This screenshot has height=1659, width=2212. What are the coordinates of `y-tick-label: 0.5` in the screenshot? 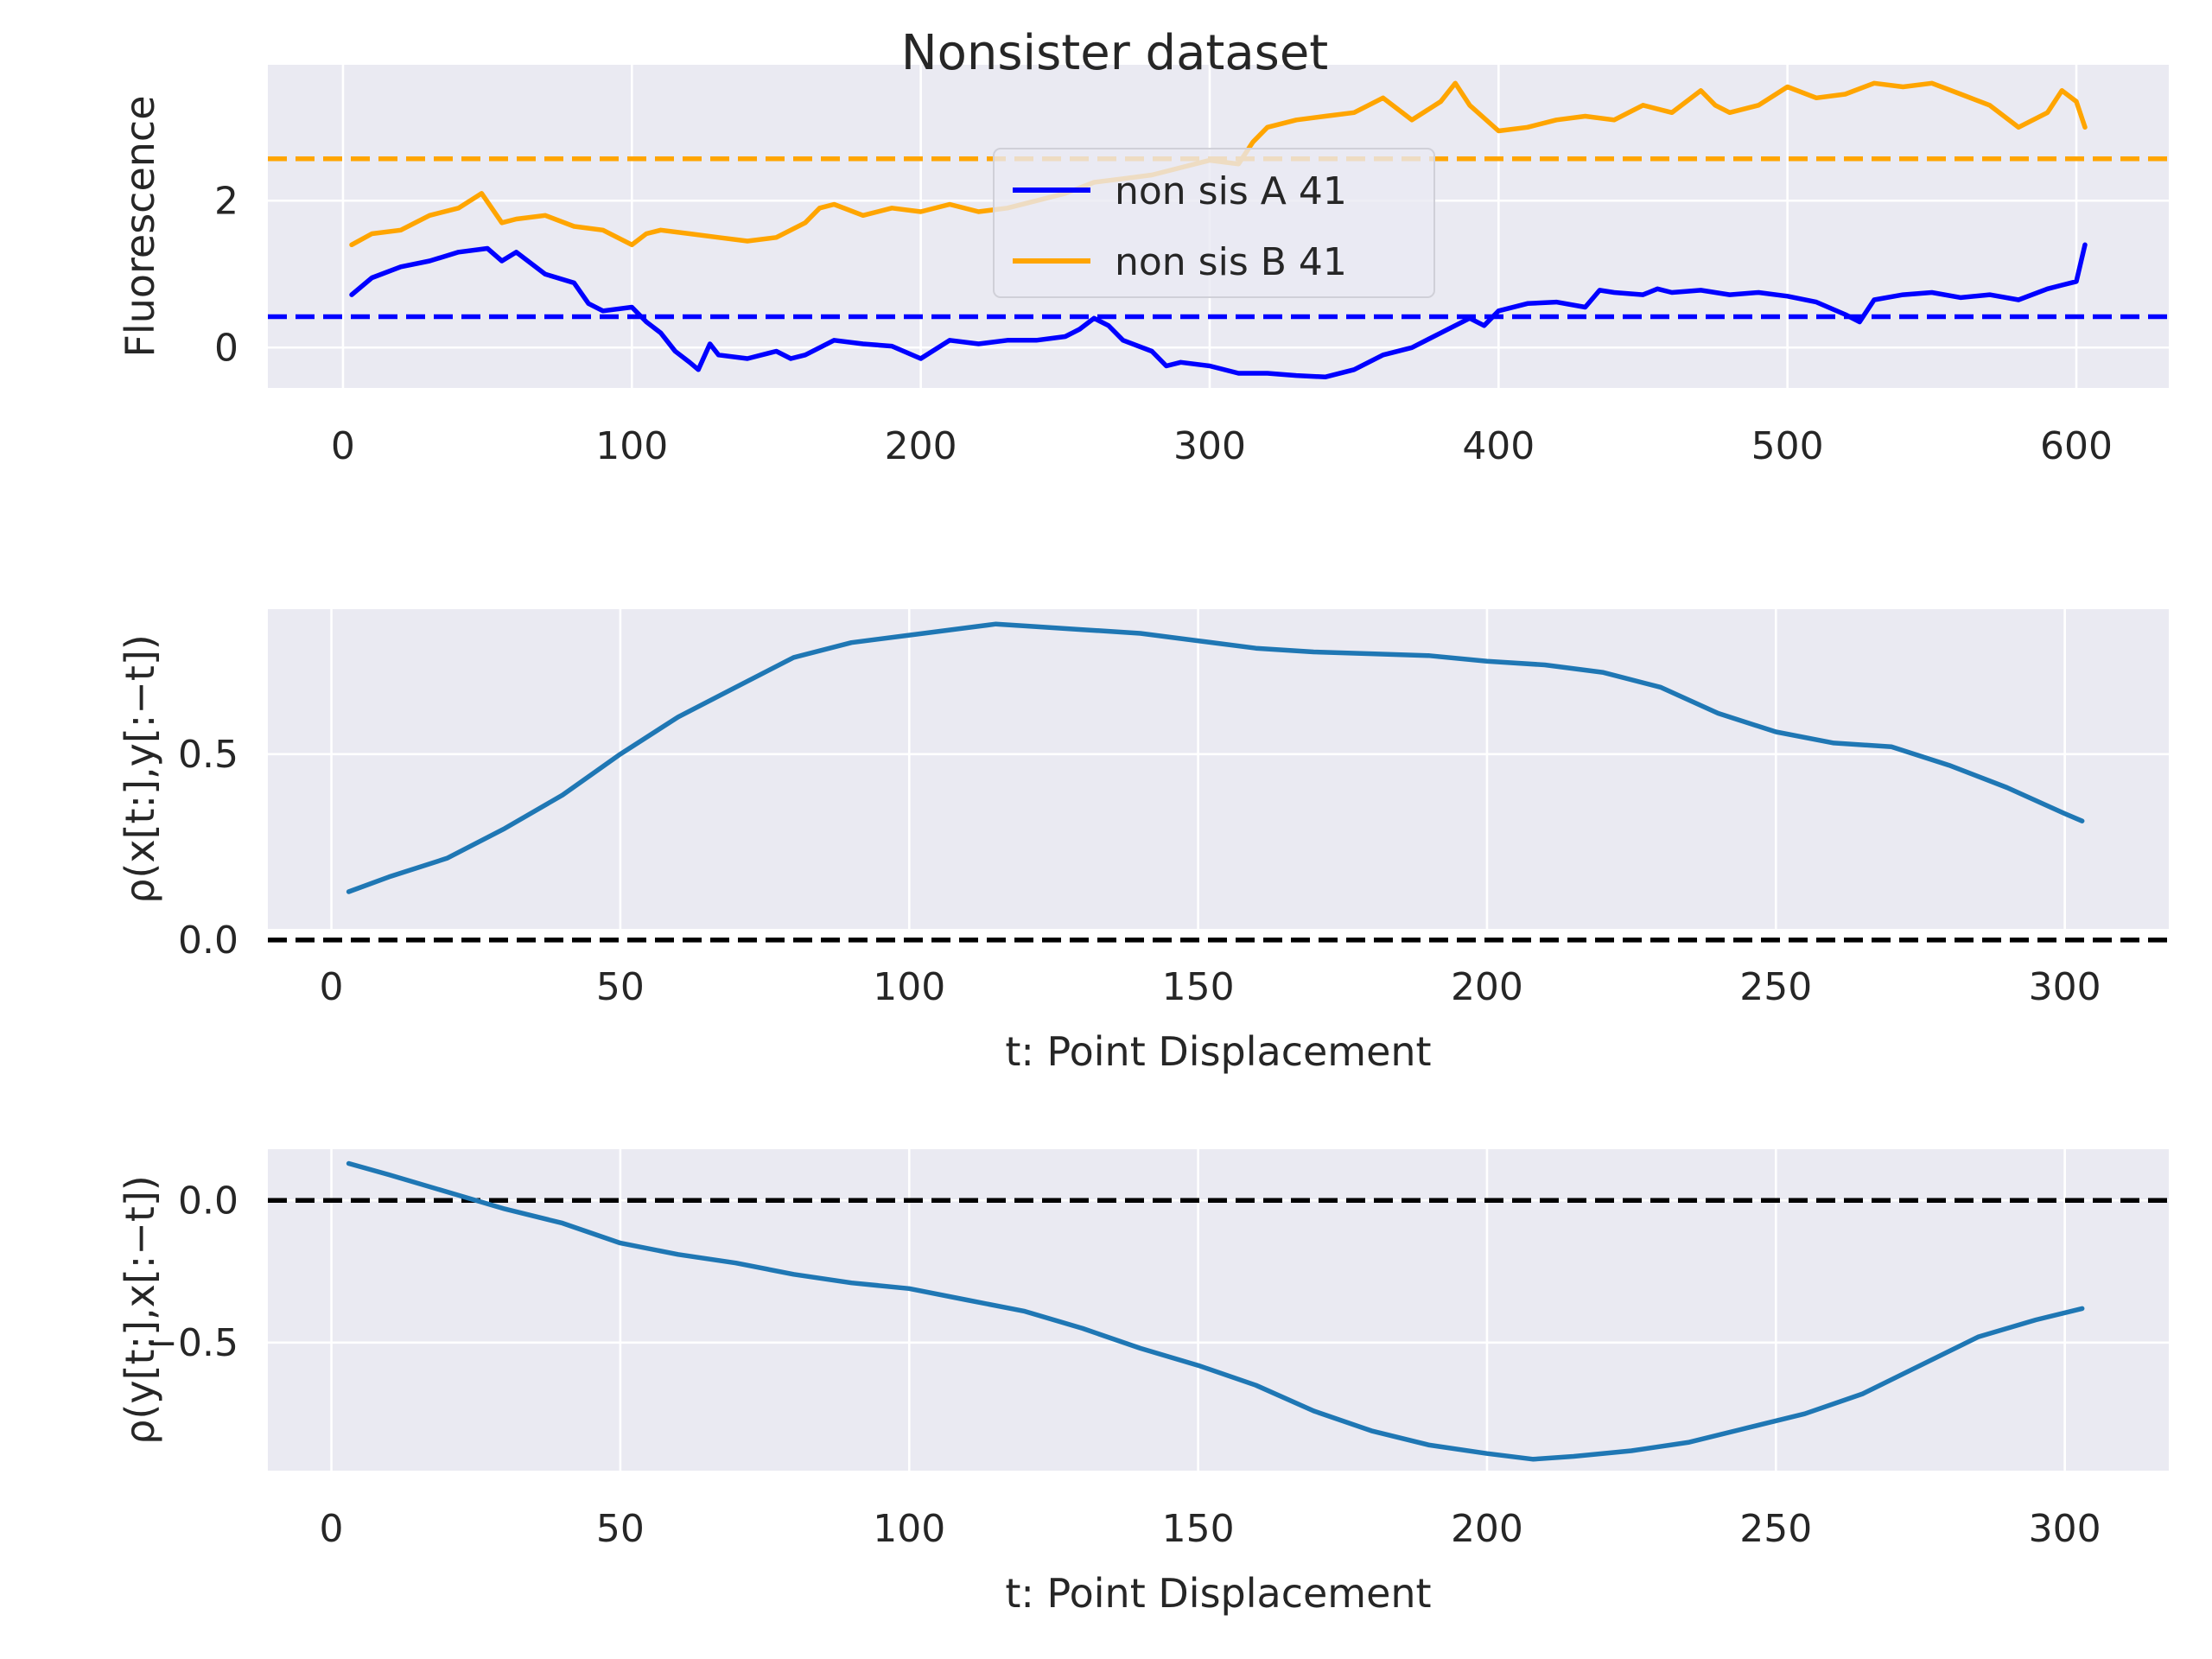 It's located at (208, 755).